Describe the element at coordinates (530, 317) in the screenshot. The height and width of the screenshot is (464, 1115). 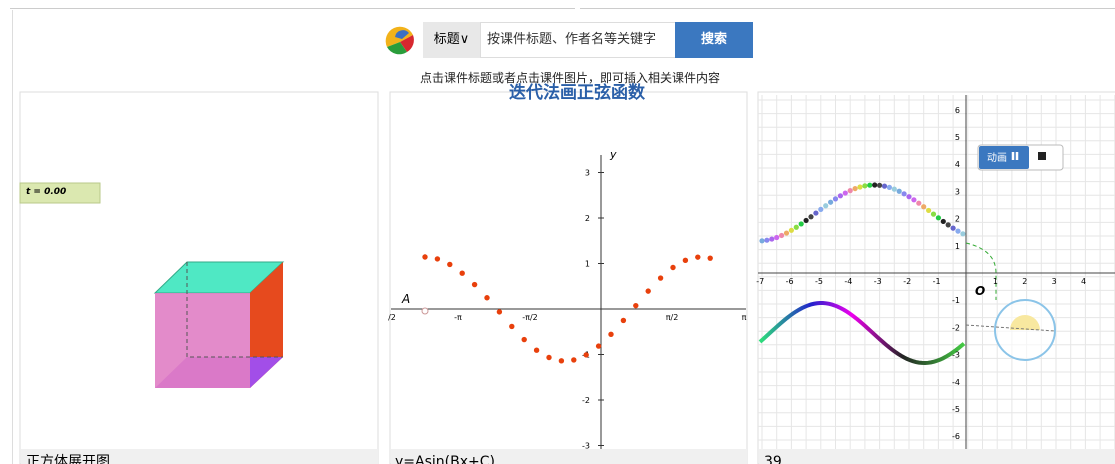
I see `x-tick-label: -π/2` at that location.